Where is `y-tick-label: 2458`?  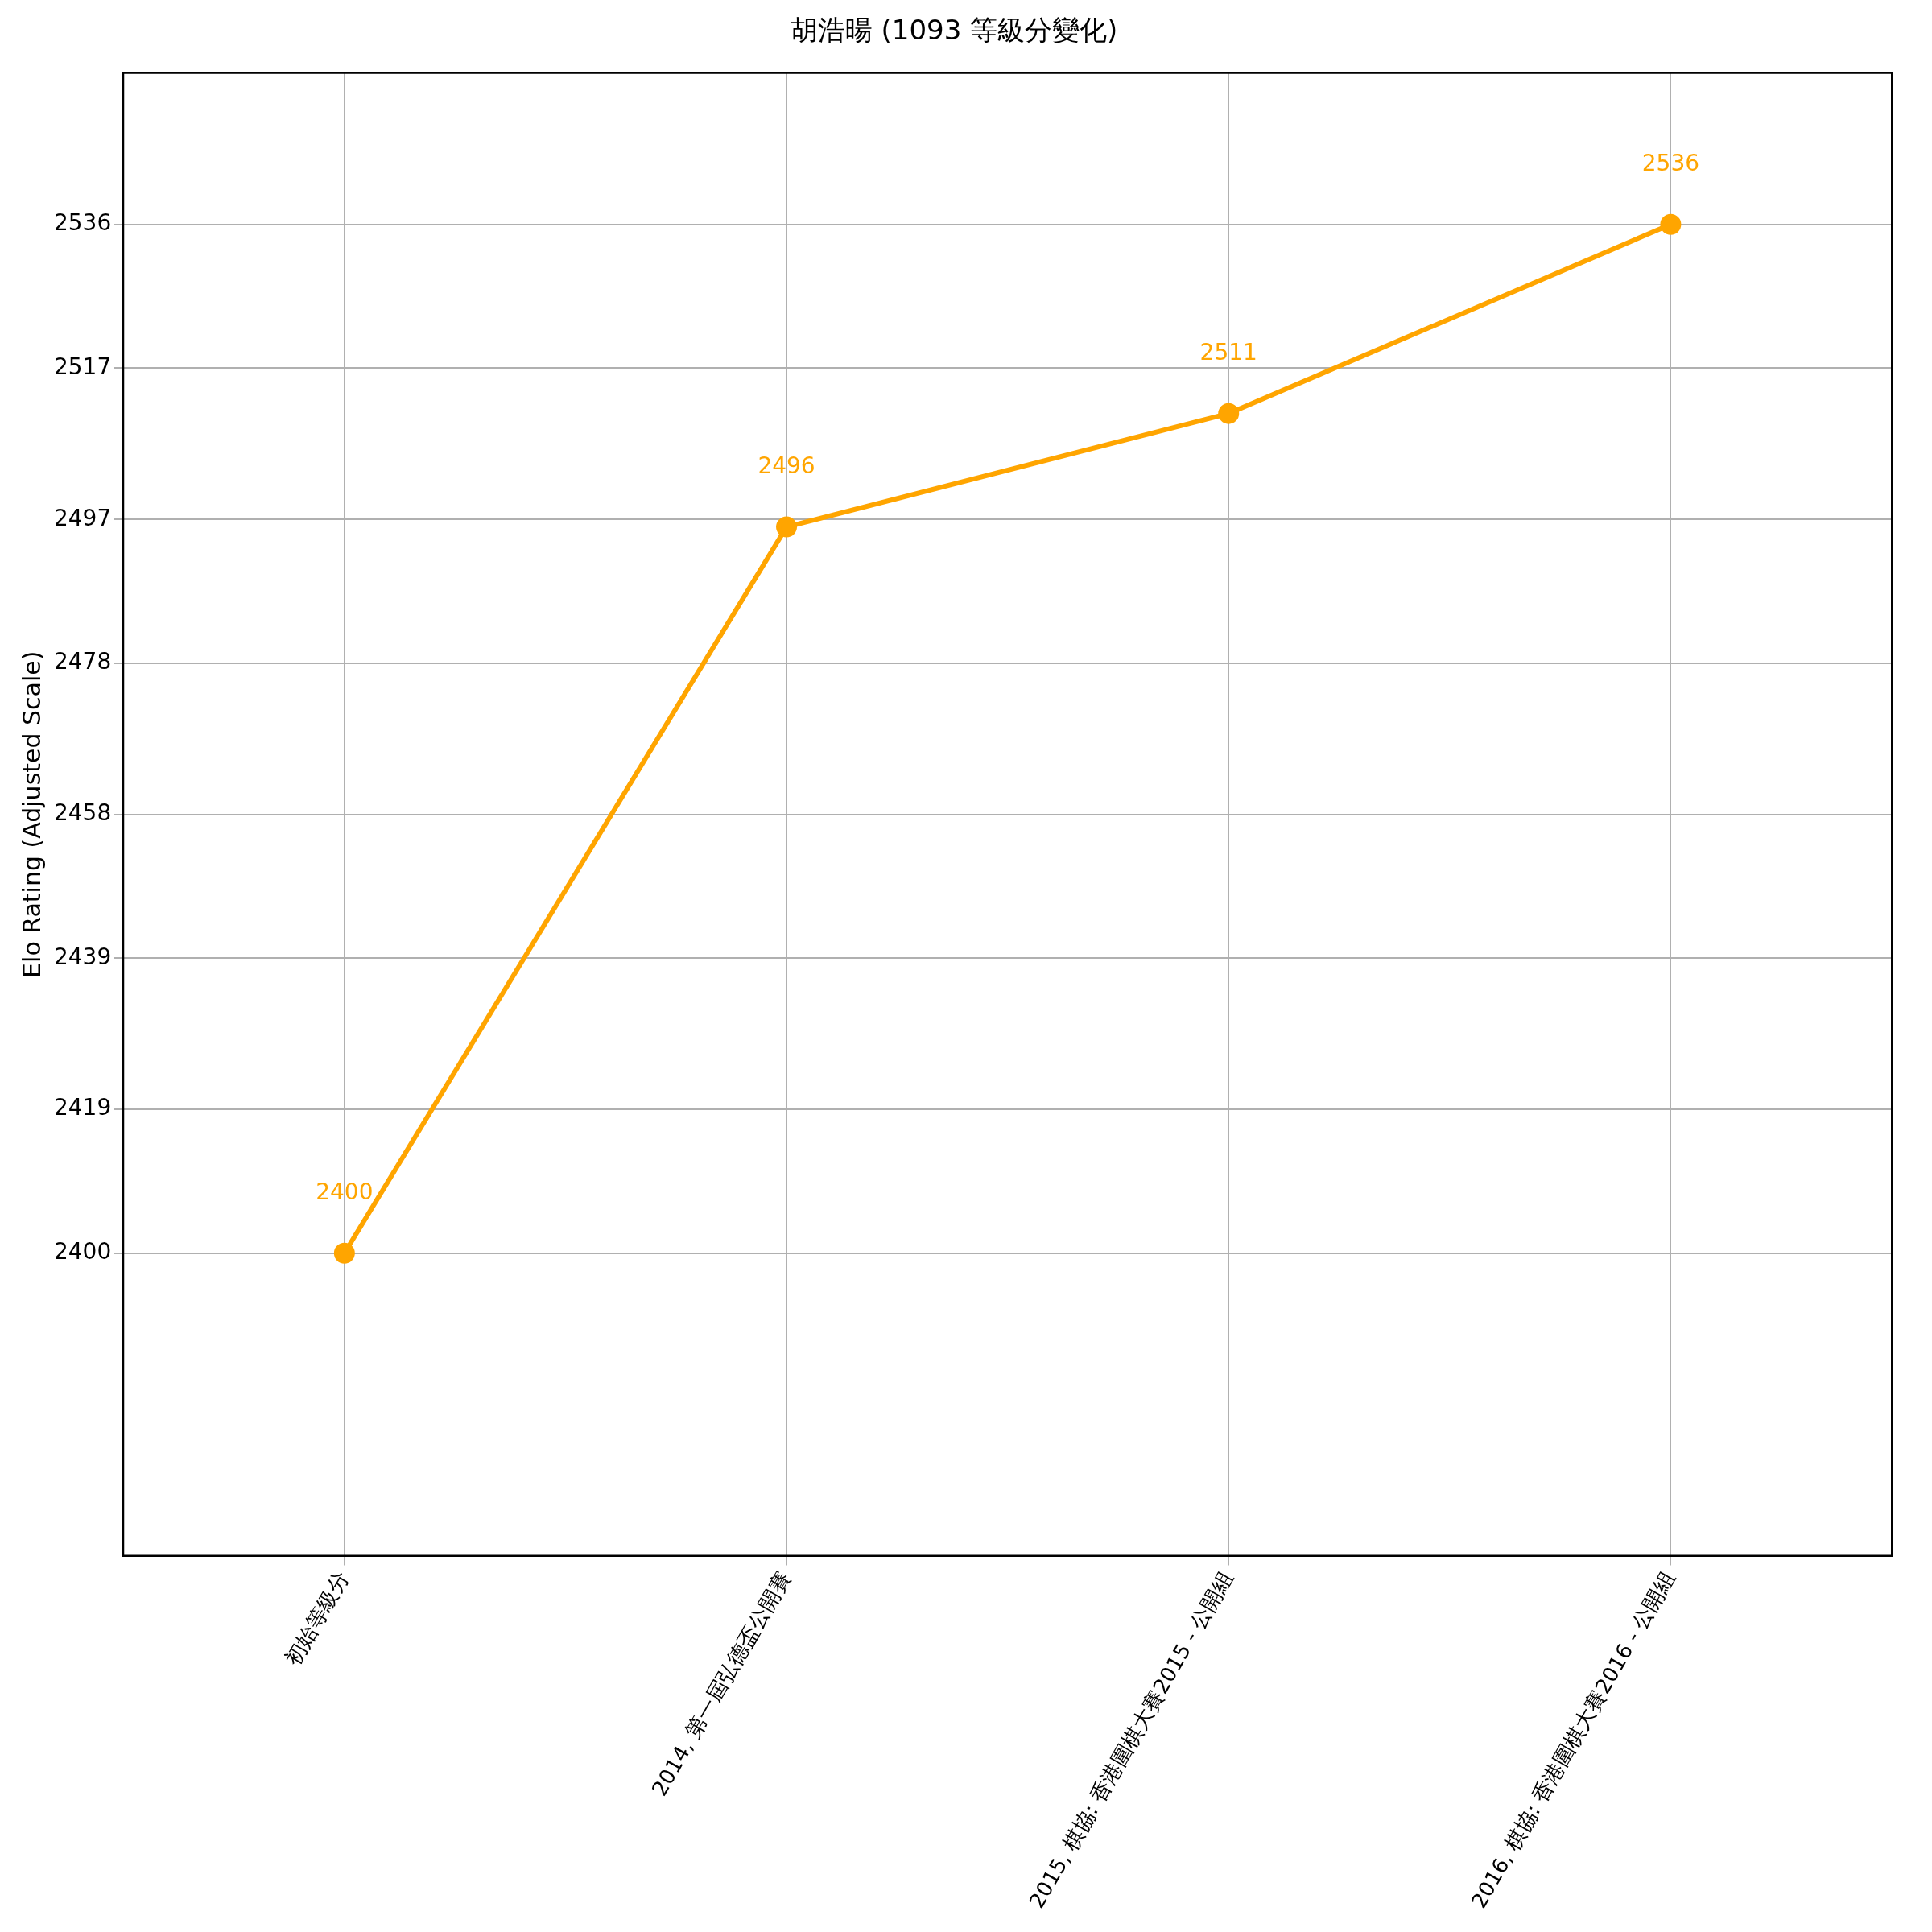 y-tick-label: 2458 is located at coordinates (82, 812).